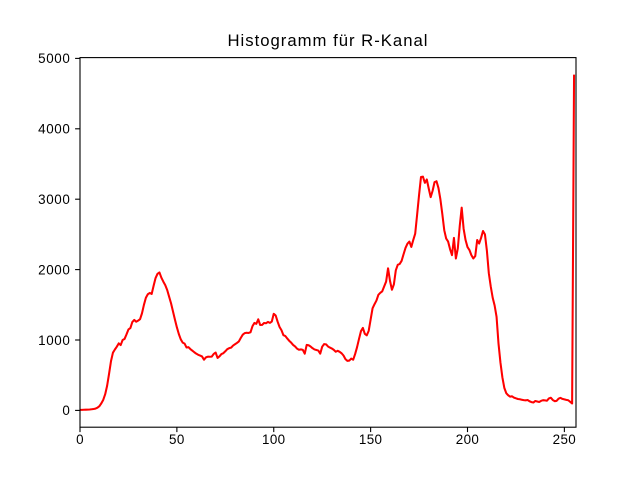 The width and height of the screenshot is (640, 480). Describe the element at coordinates (54, 58) in the screenshot. I see `svg-text: 5000` at that location.